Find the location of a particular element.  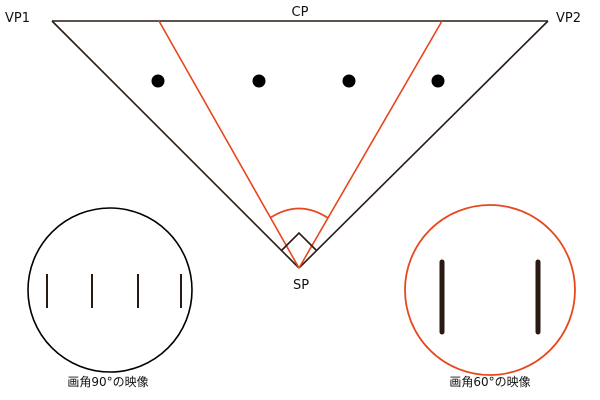

view-60-circle is located at coordinates (490, 290).